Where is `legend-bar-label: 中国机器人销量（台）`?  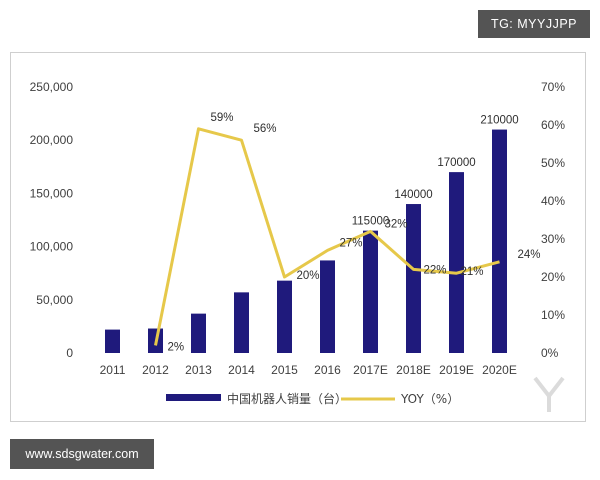
legend-bar-label: 中国机器人销量（台） is located at coordinates (287, 398).